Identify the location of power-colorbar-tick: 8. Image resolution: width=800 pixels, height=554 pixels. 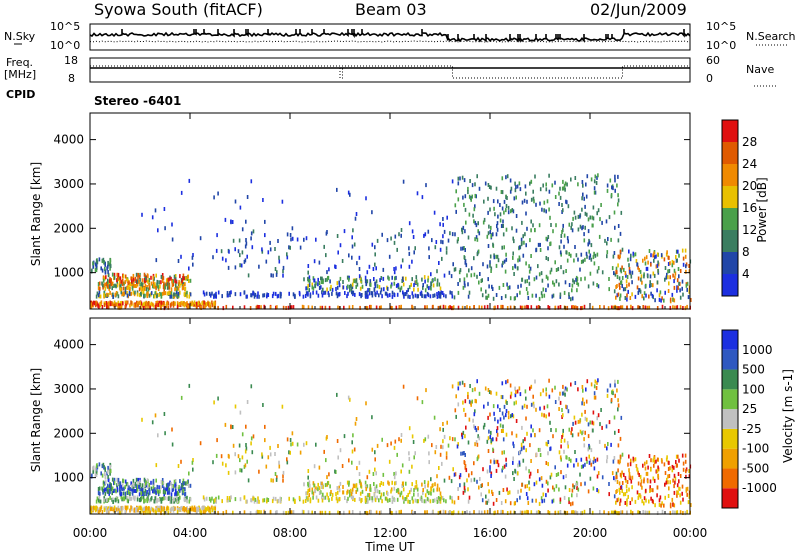
(746, 252).